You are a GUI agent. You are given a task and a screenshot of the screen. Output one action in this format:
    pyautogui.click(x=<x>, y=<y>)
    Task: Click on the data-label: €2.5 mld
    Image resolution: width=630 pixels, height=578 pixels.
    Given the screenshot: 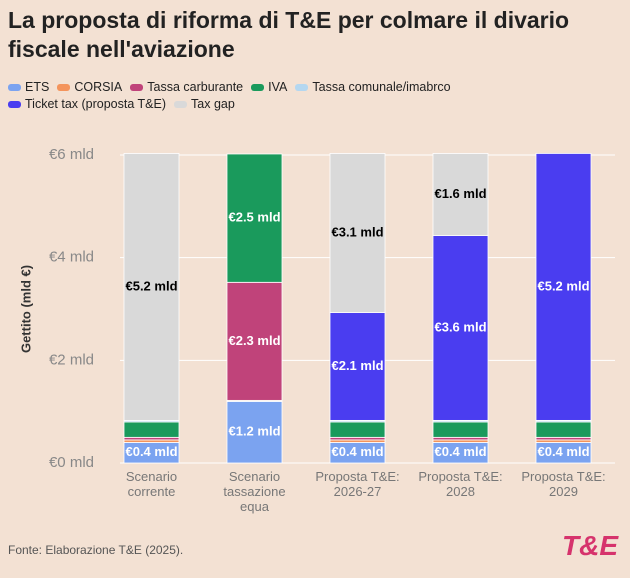 What is the action you would take?
    pyautogui.click(x=254, y=217)
    